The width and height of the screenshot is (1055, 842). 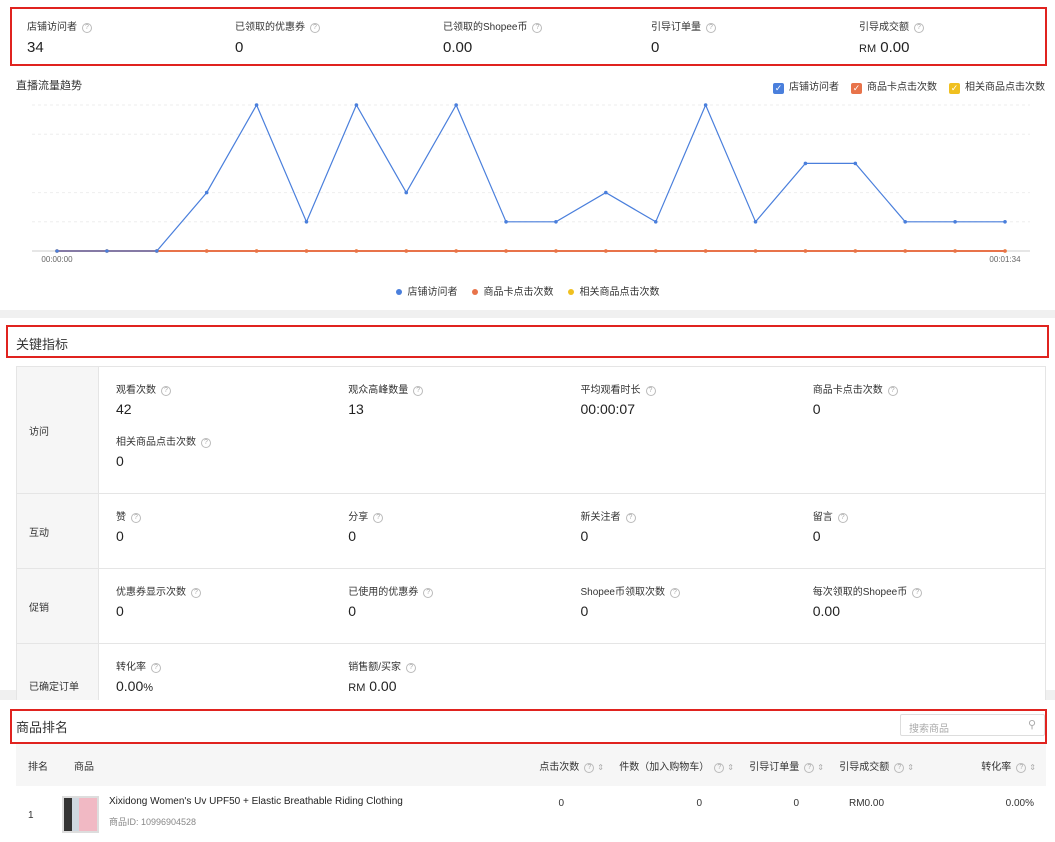 What do you see at coordinates (894, 86) in the screenshot?
I see `legend-checkbox-item: ✓ 商品卡点击次数` at bounding box center [894, 86].